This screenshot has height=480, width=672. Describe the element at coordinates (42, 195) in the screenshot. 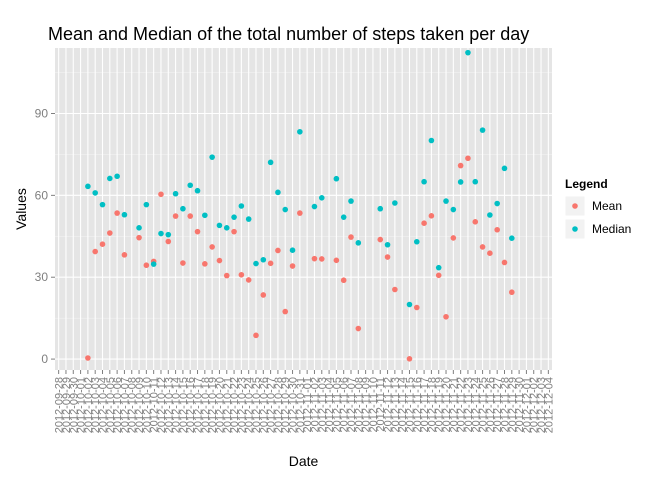

I see `y-tick-label: 60` at that location.